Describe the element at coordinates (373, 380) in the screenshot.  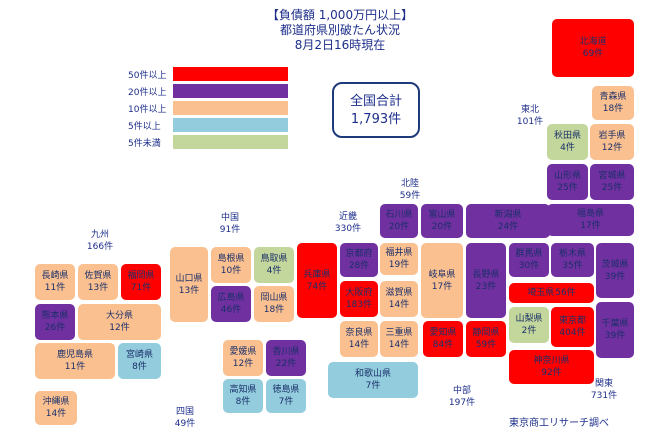
I see `prefecture-wakayama: 和歌山県 7件` at that location.